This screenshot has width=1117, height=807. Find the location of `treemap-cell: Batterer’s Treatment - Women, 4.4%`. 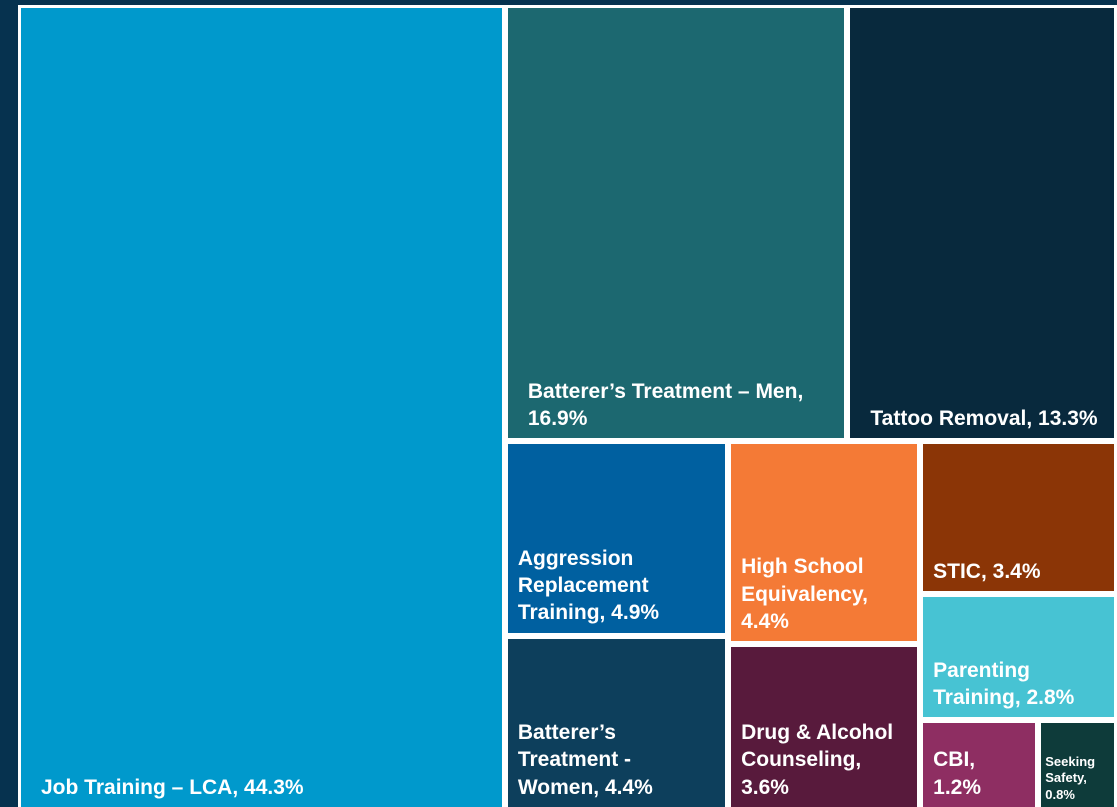

treemap-cell: Batterer’s Treatment - Women, 4.4% is located at coordinates (616, 721).